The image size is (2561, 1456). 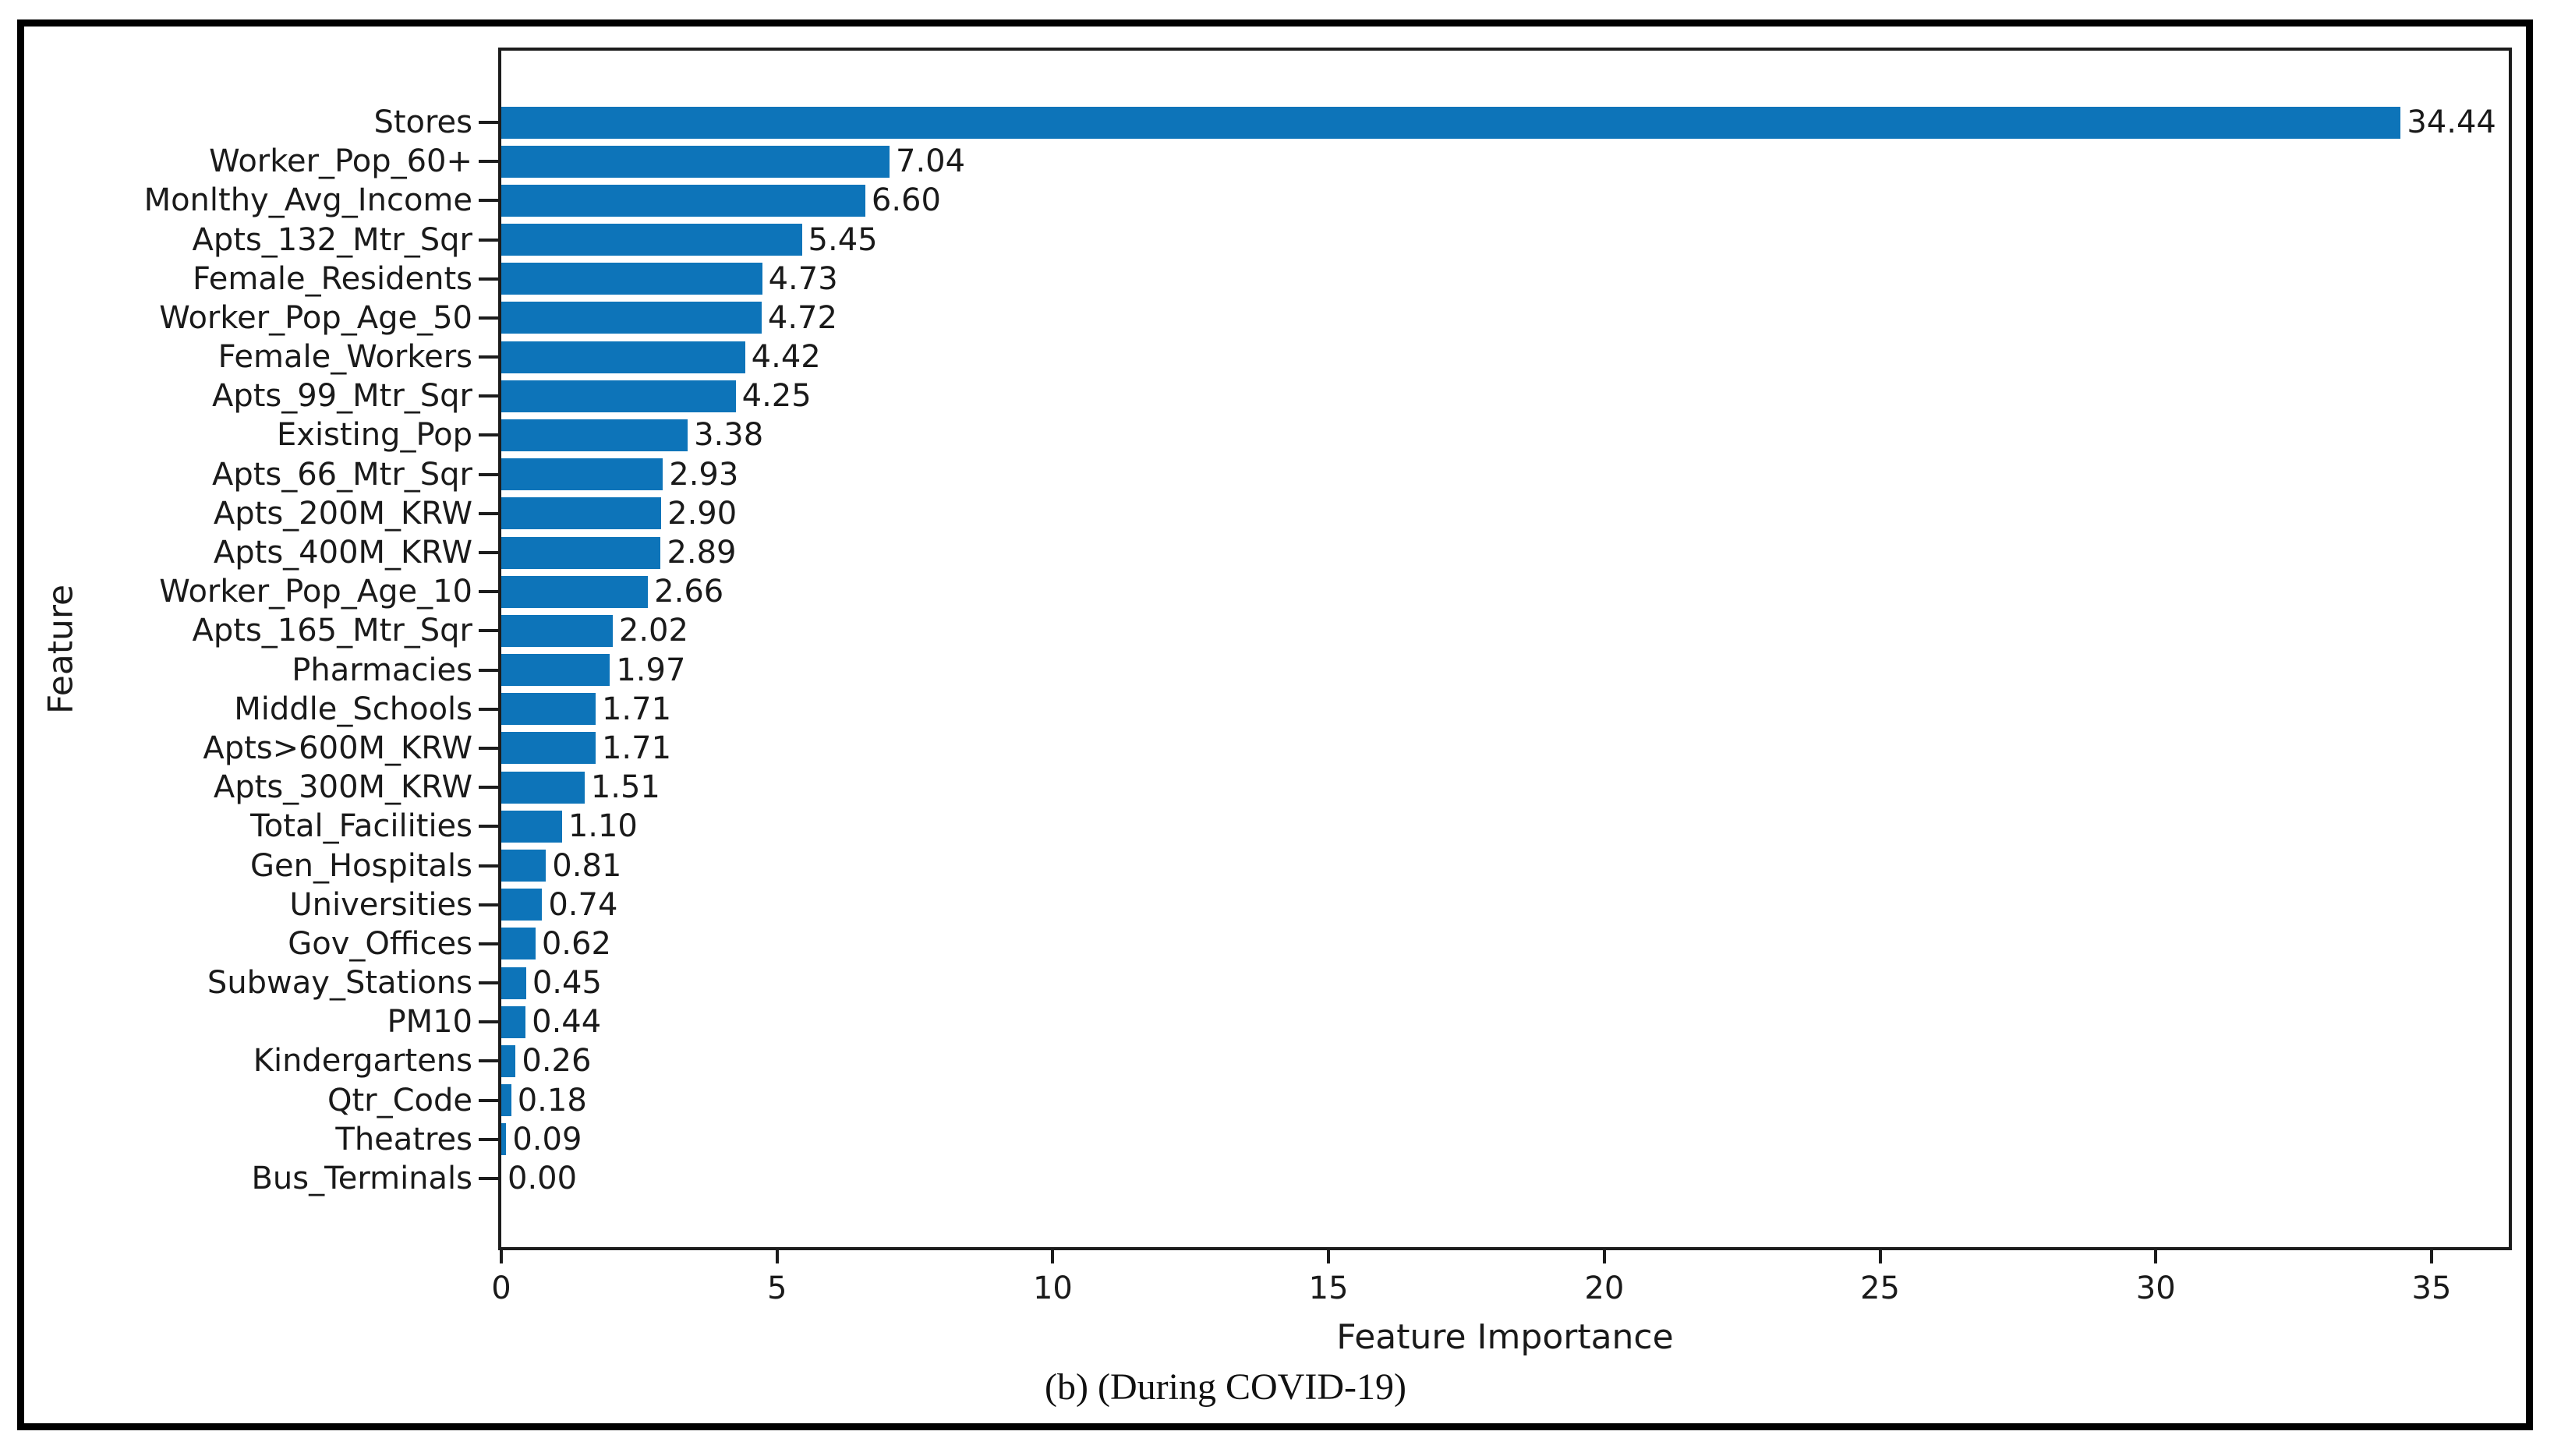 What do you see at coordinates (380, 905) in the screenshot?
I see `y-tick-label: Universities` at bounding box center [380, 905].